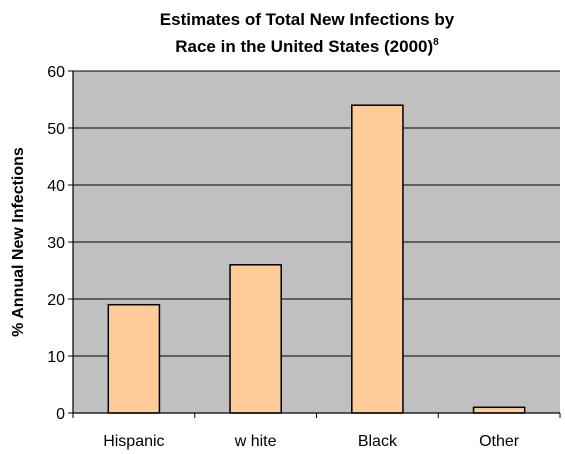 The height and width of the screenshot is (454, 565). Describe the element at coordinates (499, 441) in the screenshot. I see `x-tick-label: Other` at that location.